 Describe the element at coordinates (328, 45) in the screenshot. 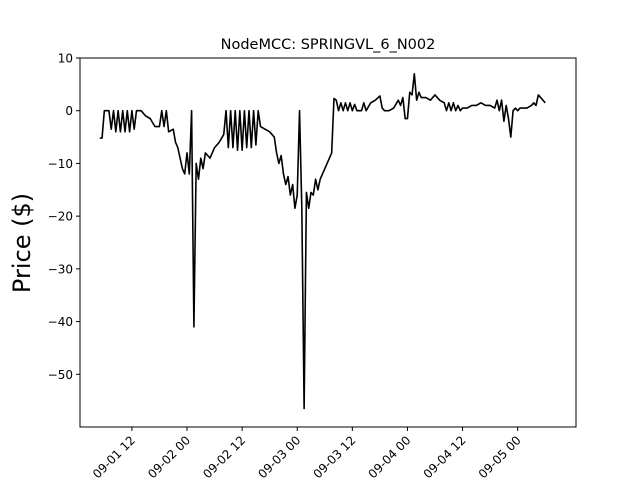

I see `chart-title: NodeMCC: SPRINGVL_6_N002` at that location.